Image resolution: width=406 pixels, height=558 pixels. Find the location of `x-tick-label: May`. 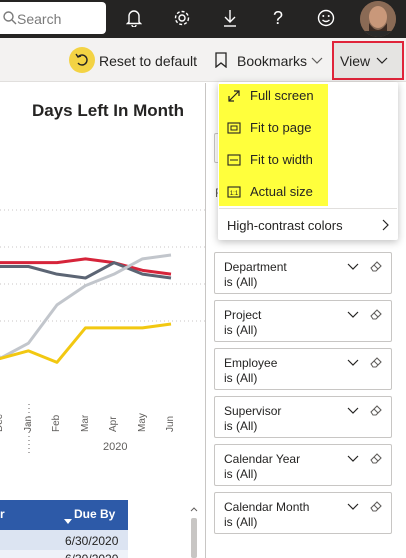

x-tick-label: May is located at coordinates (142, 422).